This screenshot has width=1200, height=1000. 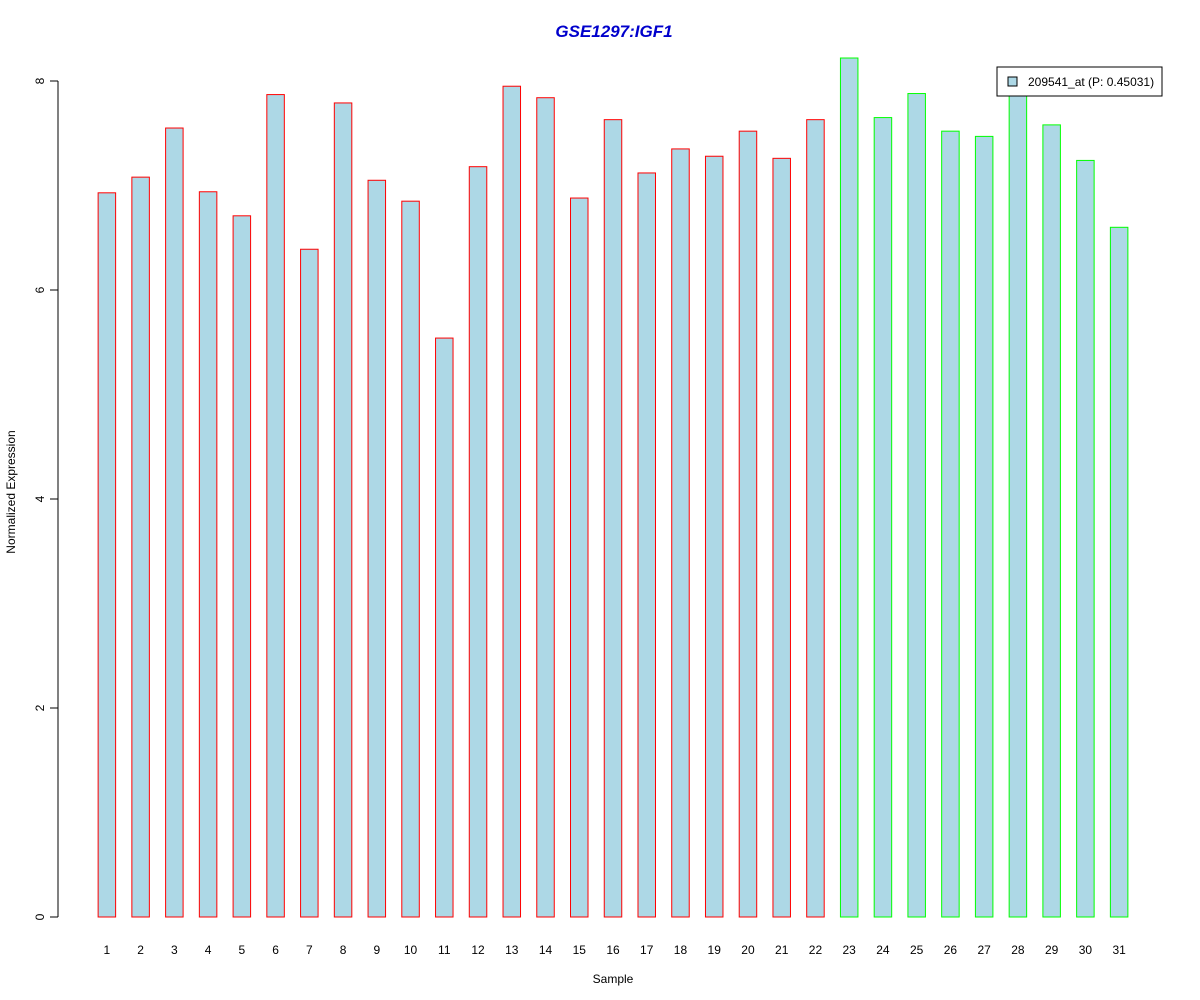 What do you see at coordinates (11, 491) in the screenshot?
I see `y-axis-title: Normalized Expression` at bounding box center [11, 491].